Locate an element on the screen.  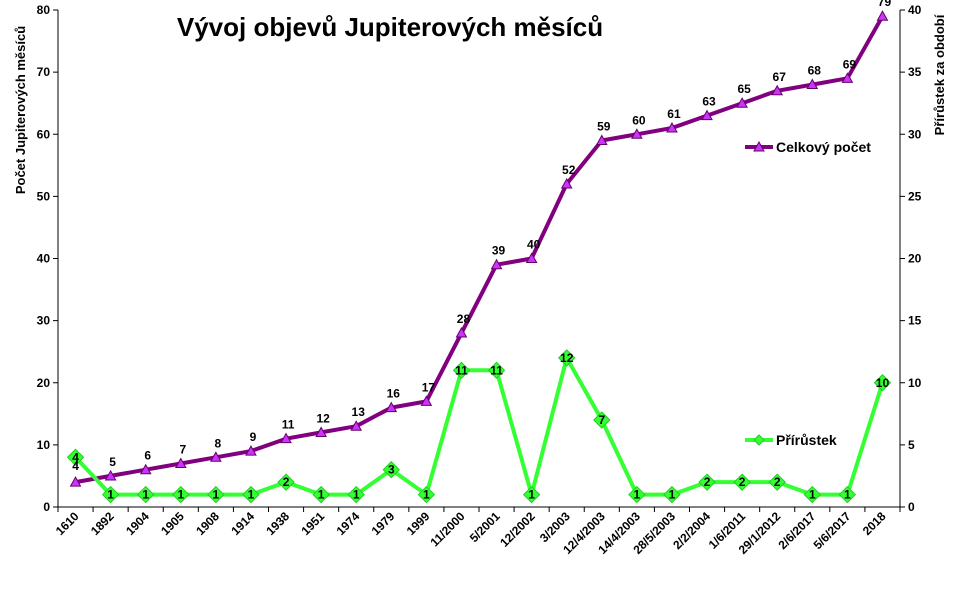
x-tick-label: 1610 is located at coordinates (67, 523).